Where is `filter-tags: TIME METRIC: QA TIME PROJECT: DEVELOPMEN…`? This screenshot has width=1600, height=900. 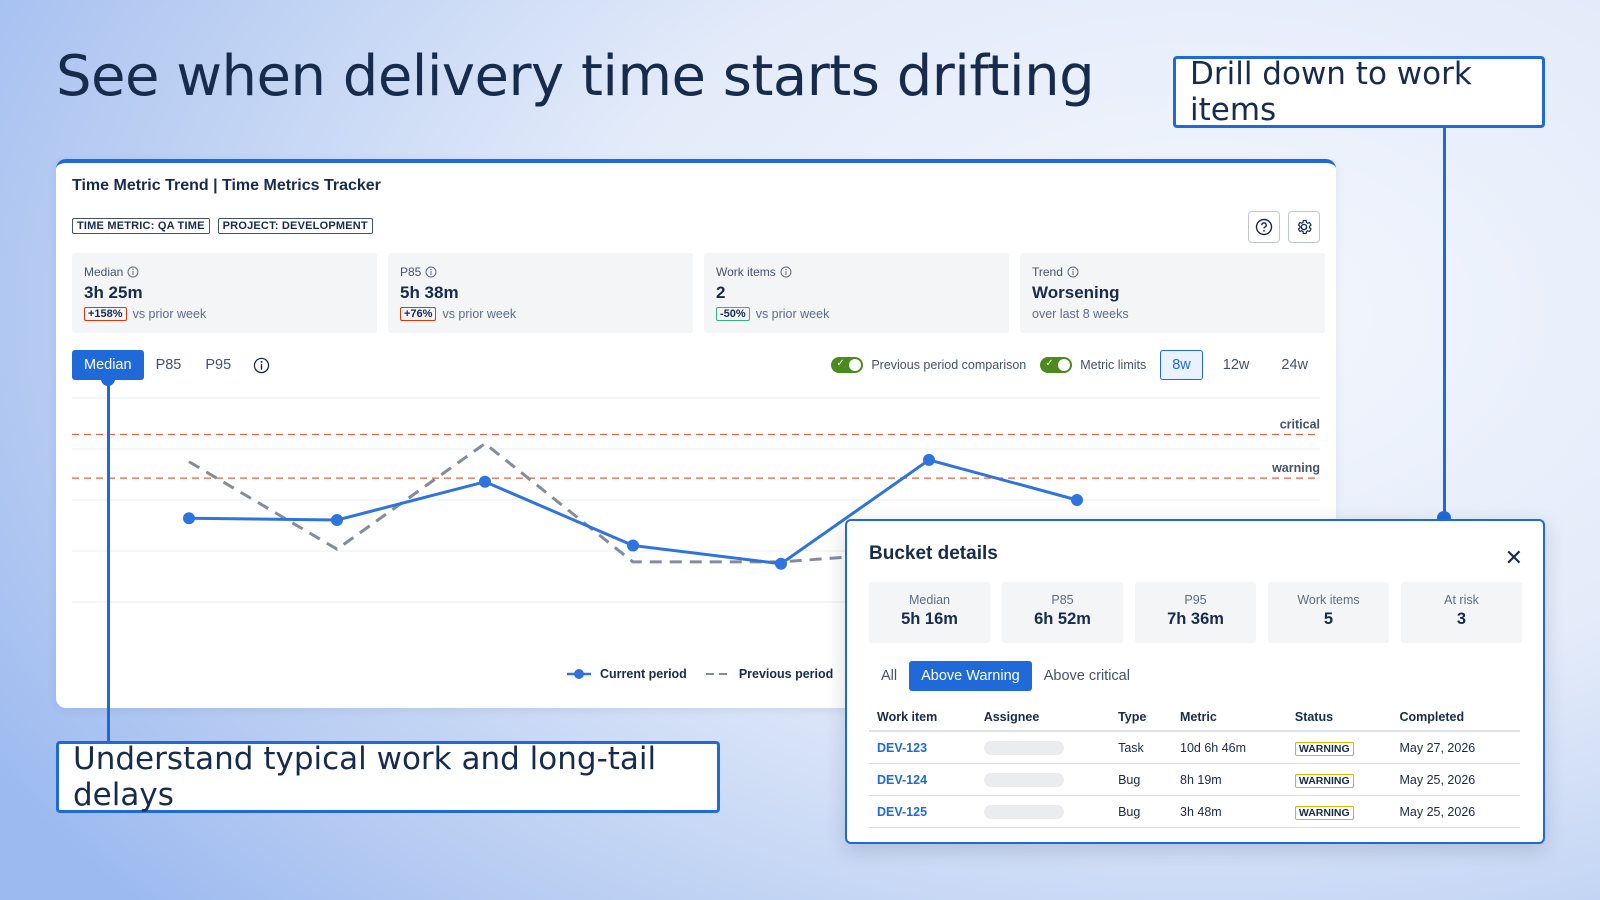 filter-tags: TIME METRIC: QA TIME PROJECT: DEVELOPMEN… is located at coordinates (222, 226).